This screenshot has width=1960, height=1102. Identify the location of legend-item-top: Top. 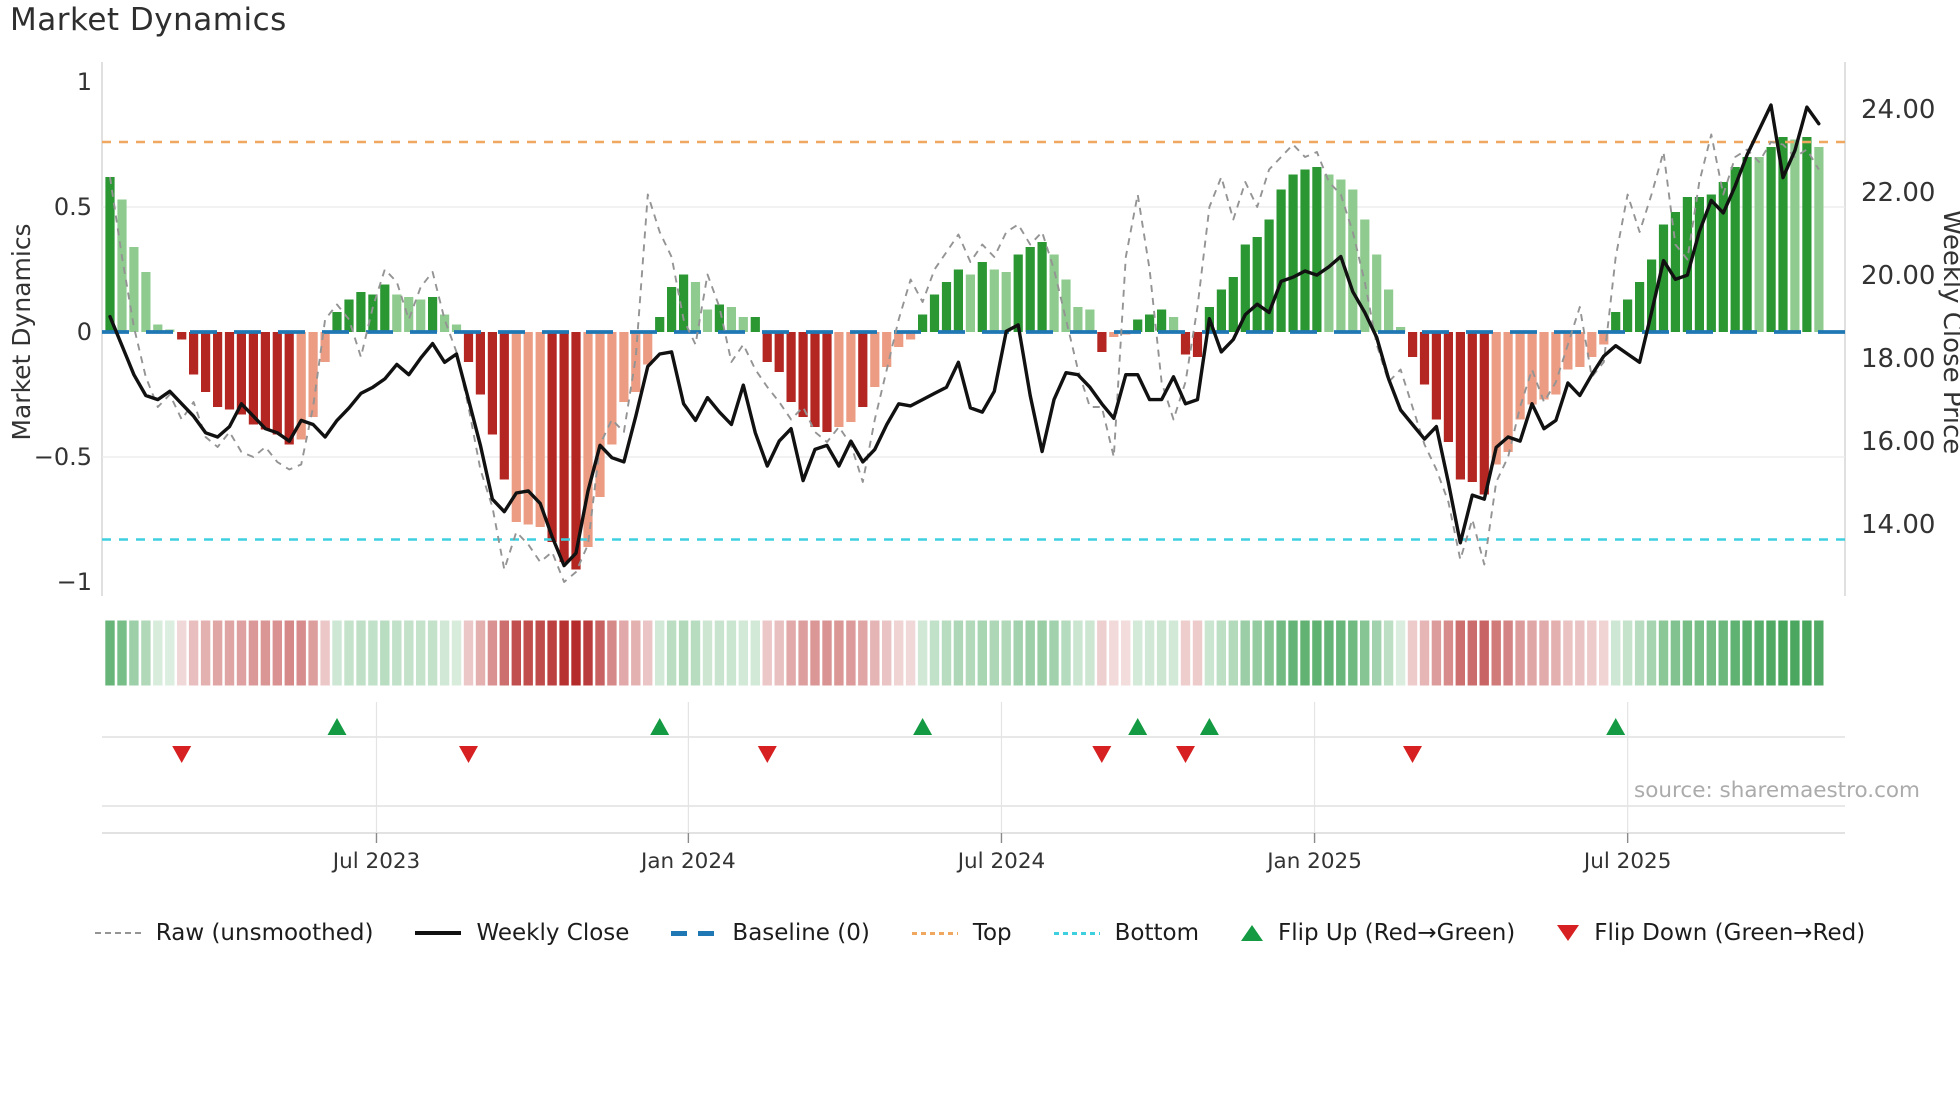
(961, 933).